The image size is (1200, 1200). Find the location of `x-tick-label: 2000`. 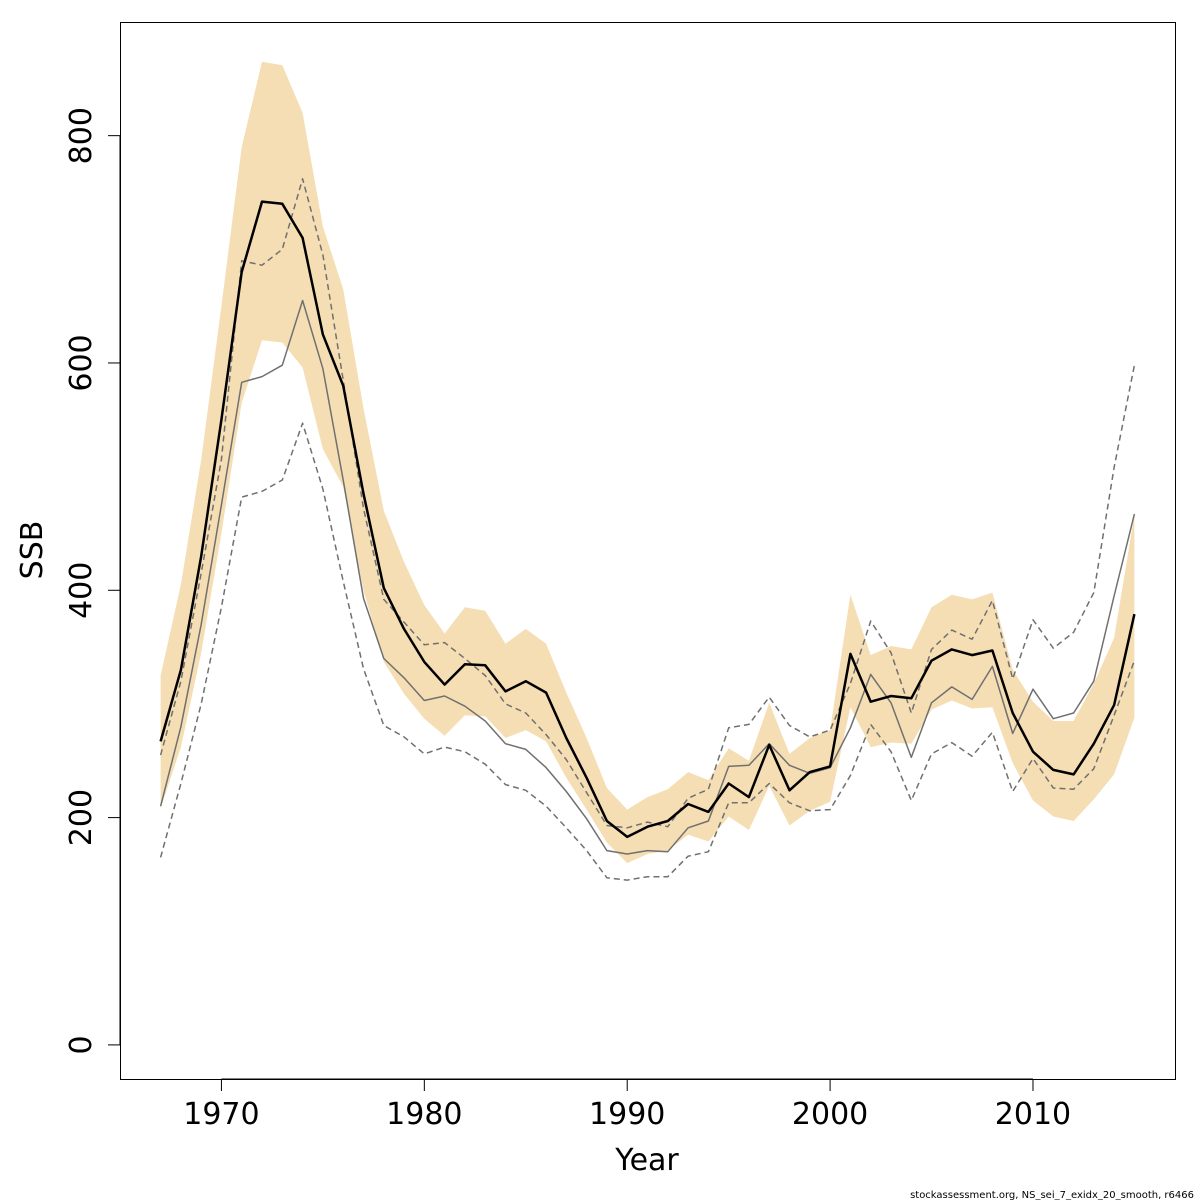

x-tick-label: 2000 is located at coordinates (830, 1114).